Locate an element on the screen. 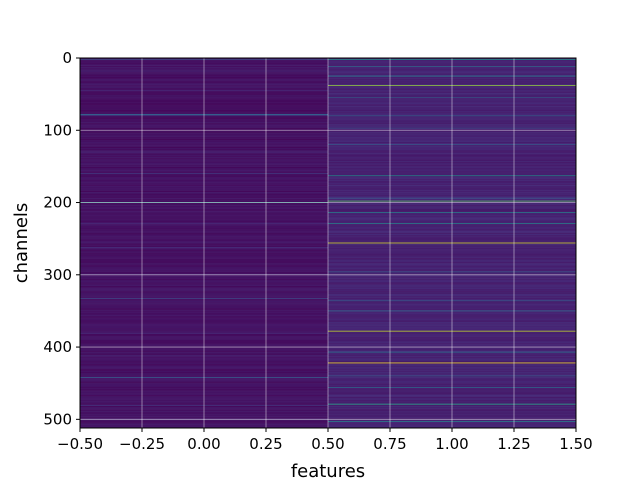 The height and width of the screenshot is (480, 640). x-axis-label: features is located at coordinates (328, 470).